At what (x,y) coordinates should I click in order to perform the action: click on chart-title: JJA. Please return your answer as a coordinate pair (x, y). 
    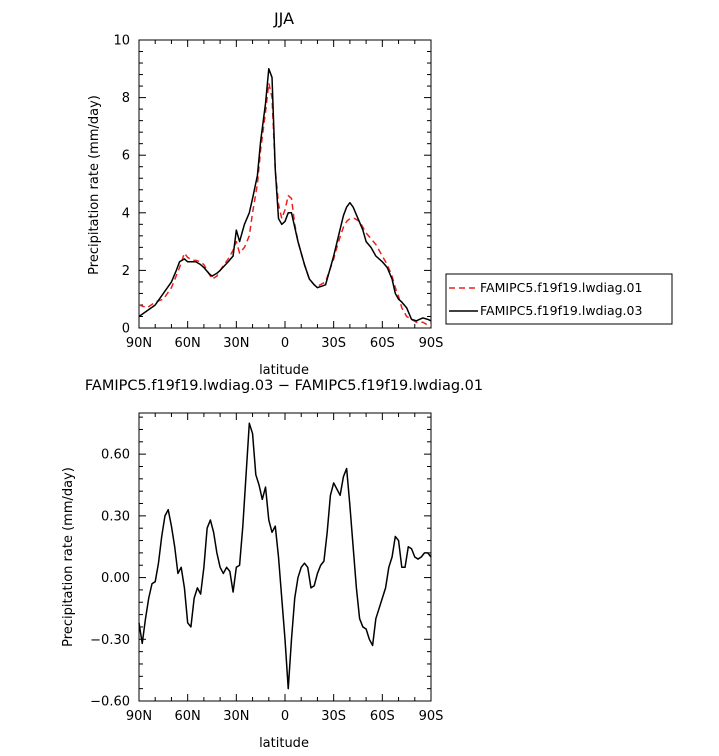
    Looking at the image, I should click on (283, 18).